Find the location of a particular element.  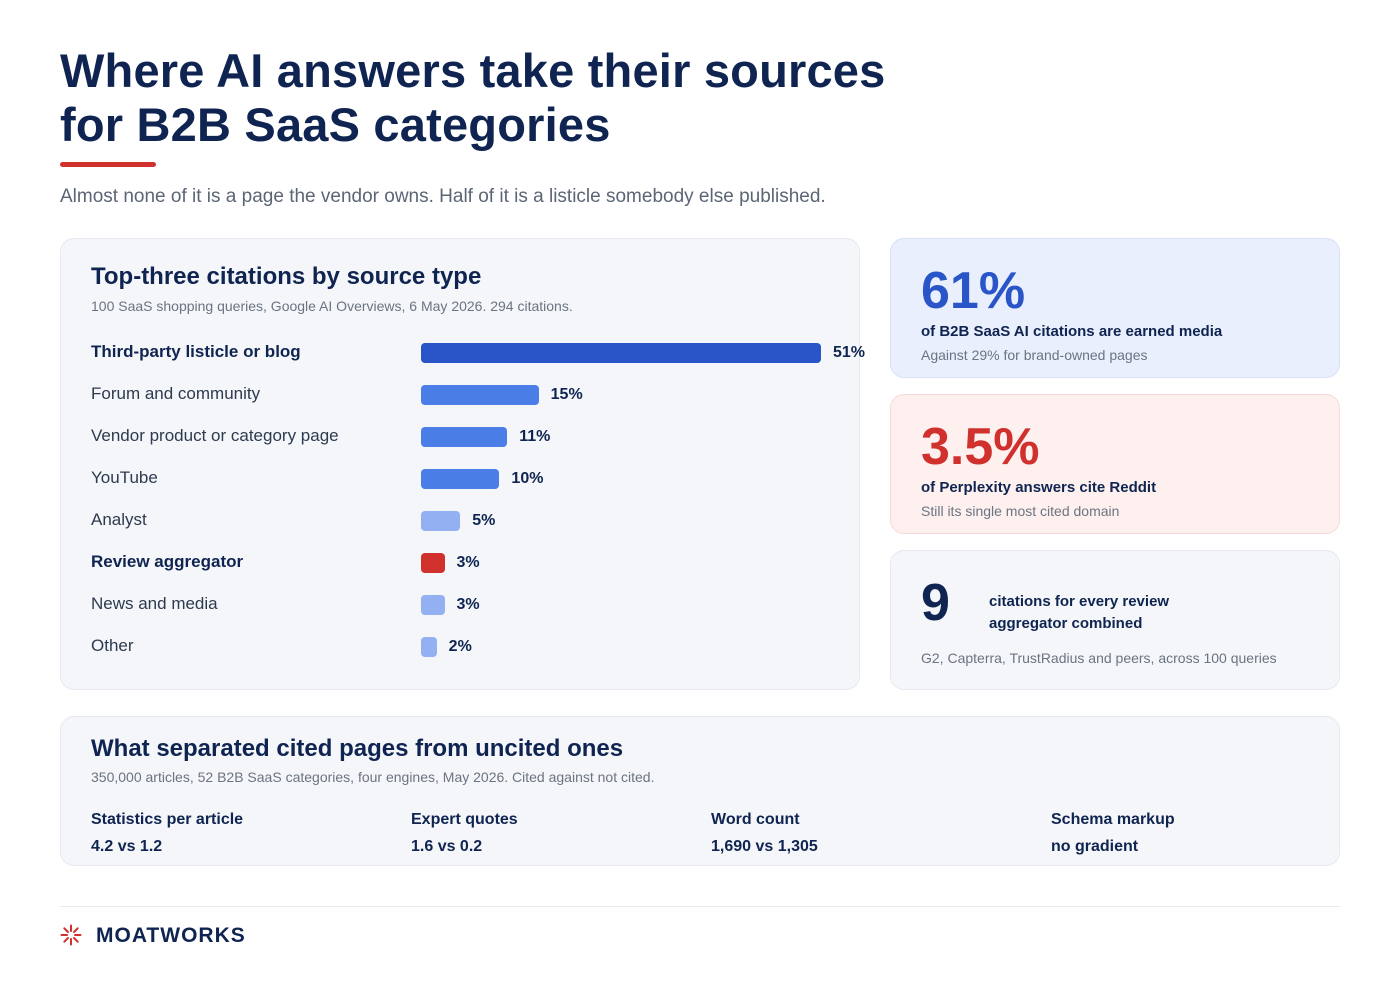

bar-value-analyst: 5% is located at coordinates (484, 520).